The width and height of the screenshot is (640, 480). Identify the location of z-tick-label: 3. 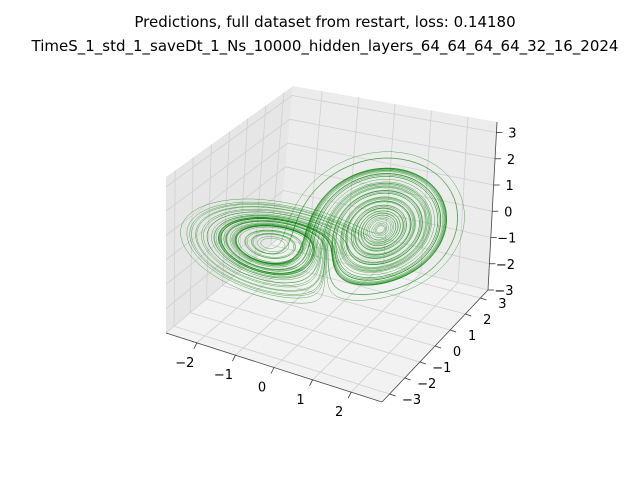
(512, 134).